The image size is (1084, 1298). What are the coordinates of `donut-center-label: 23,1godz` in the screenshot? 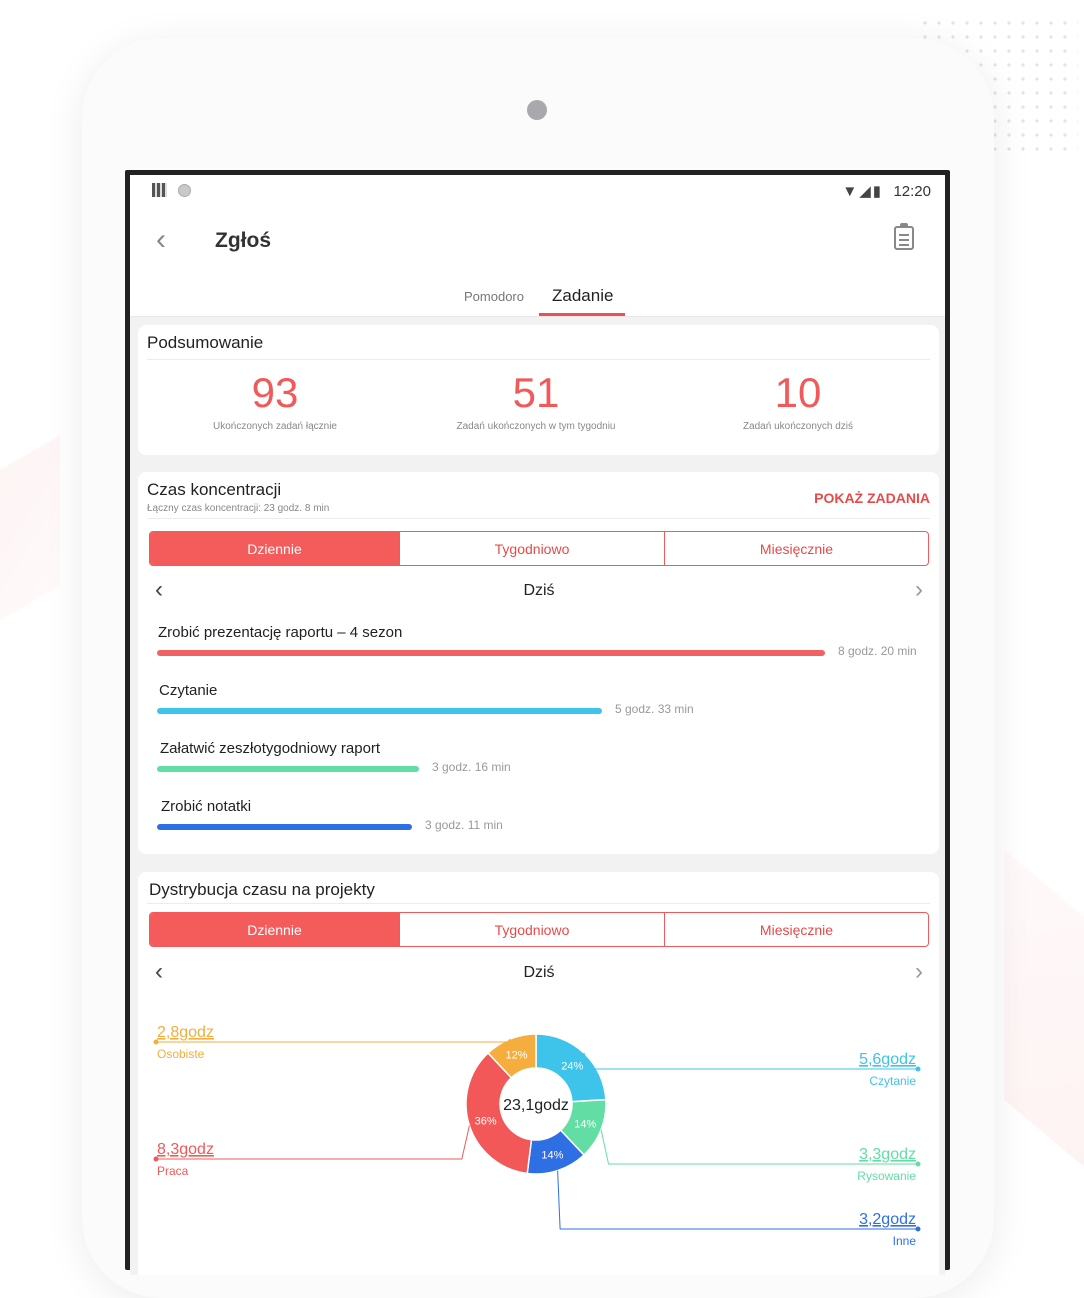 It's located at (536, 1105).